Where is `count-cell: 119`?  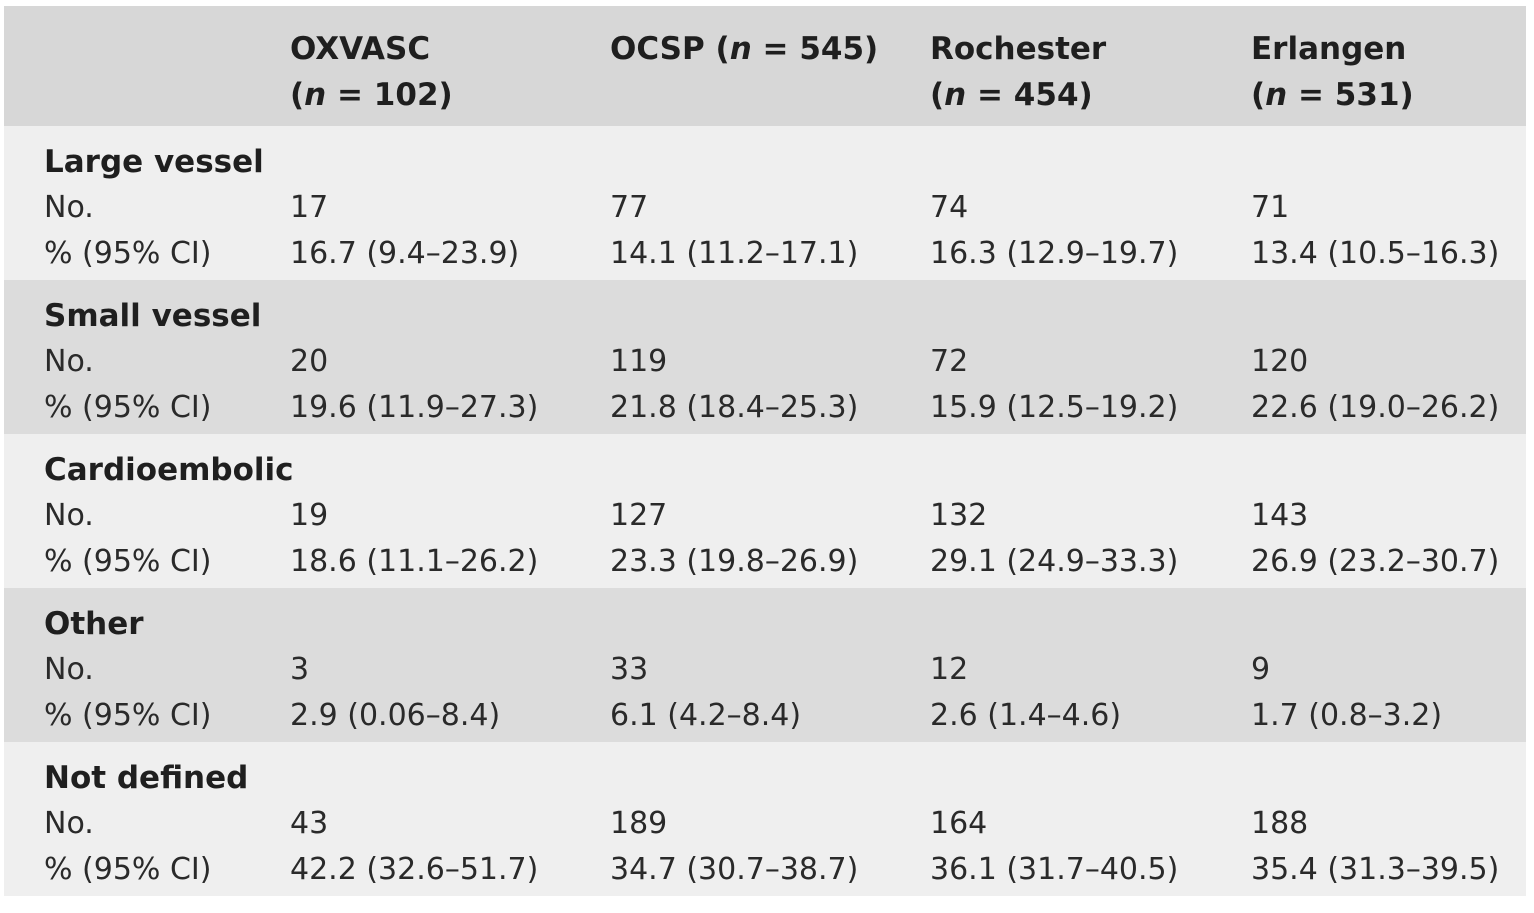
count-cell: 119 is located at coordinates (639, 361).